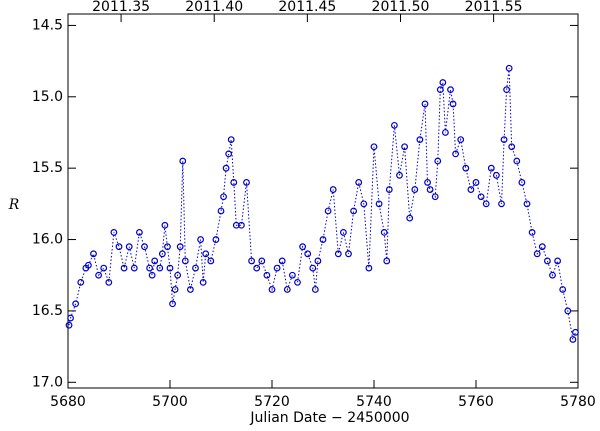  I want to click on x2-tick-label: 2011.45, so click(307, 7).